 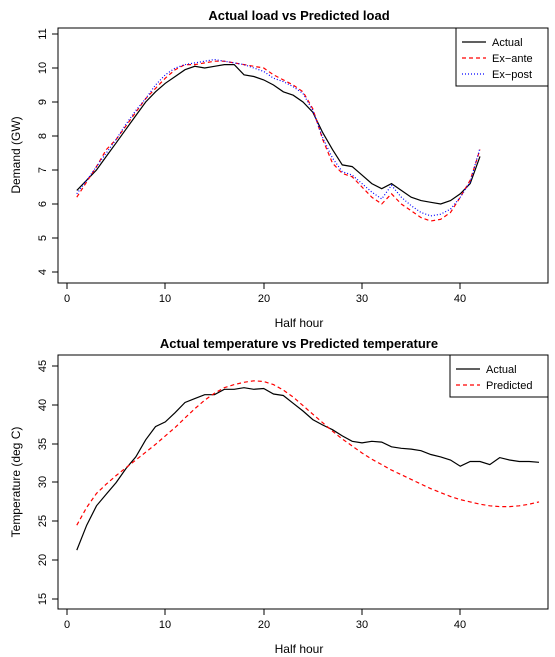 I want to click on load-x-tick-label: 40, so click(x=460, y=299).